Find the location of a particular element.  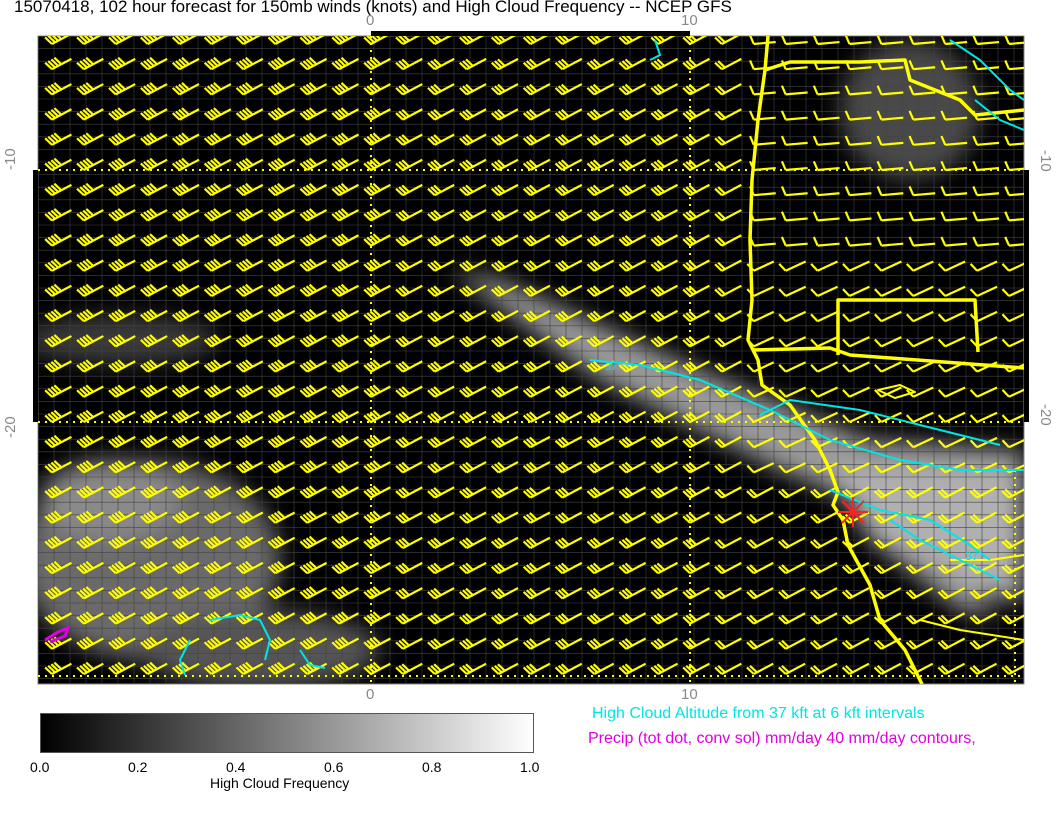

colorbar-tick: 0.8 is located at coordinates (432, 767).